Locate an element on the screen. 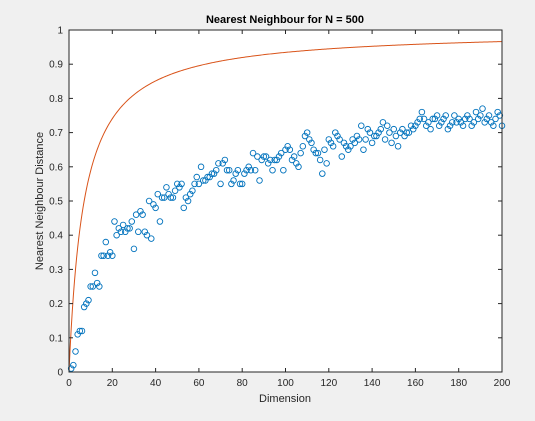  x-tick-label: 120 is located at coordinates (328, 383).